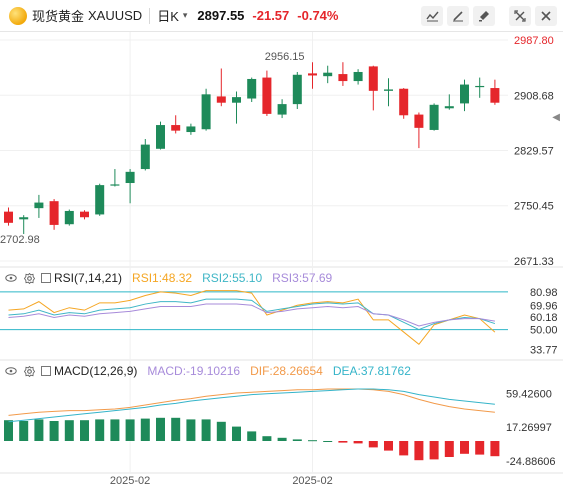  Describe the element at coordinates (544, 350) in the screenshot. I see `rsi-axis-label: 33.77` at that location.